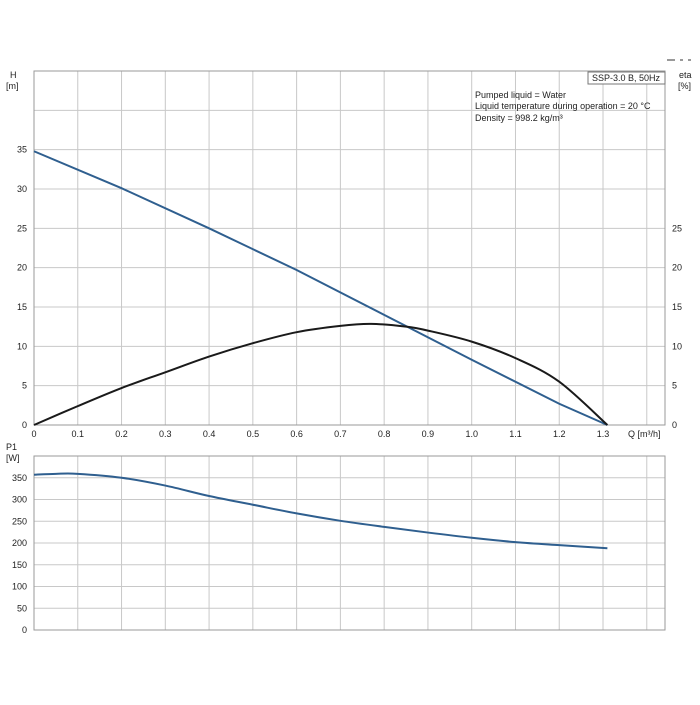 This screenshot has height=705, width=700. Describe the element at coordinates (12, 86) in the screenshot. I see `y-axis-unit-head: [m]` at that location.